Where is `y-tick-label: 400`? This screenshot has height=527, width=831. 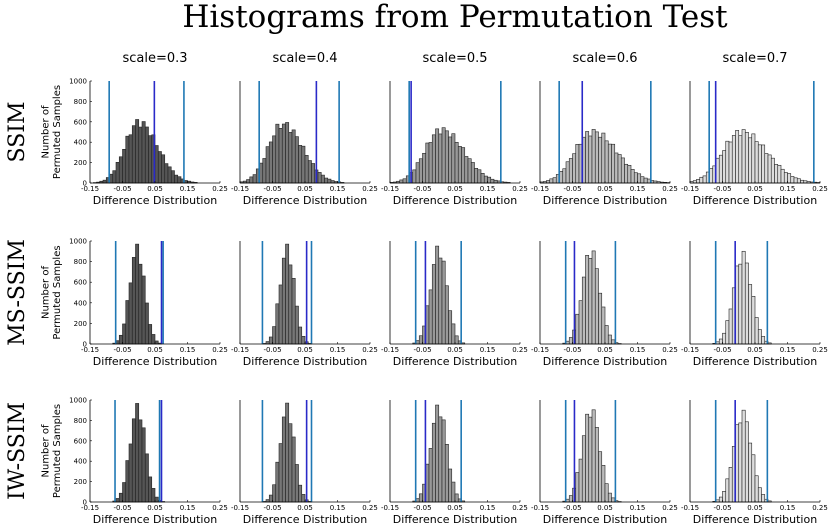 y-tick-label: 400 is located at coordinates (80, 303).